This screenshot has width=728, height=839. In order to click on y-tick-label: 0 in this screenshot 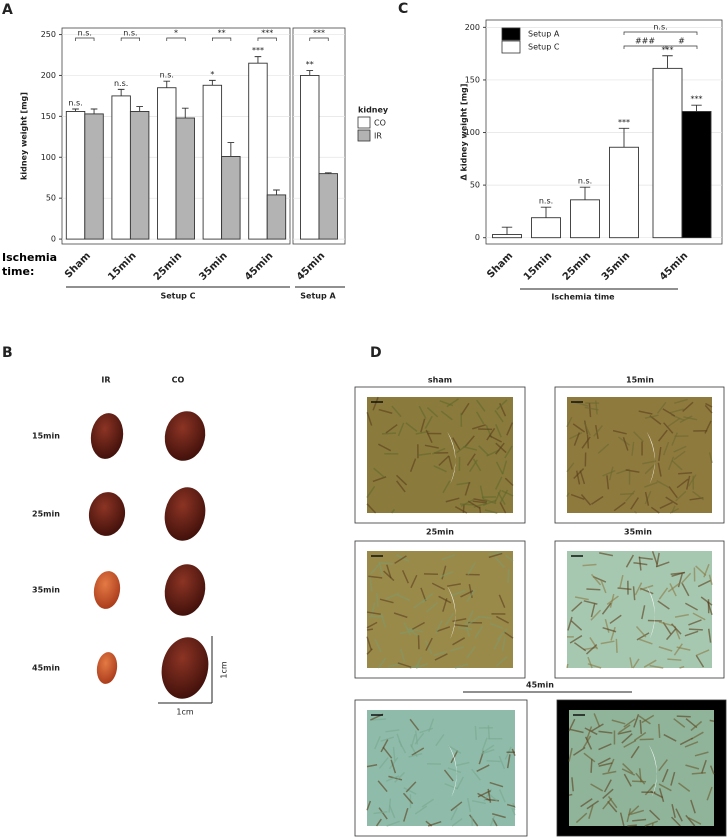, I will do `click(53, 239)`.